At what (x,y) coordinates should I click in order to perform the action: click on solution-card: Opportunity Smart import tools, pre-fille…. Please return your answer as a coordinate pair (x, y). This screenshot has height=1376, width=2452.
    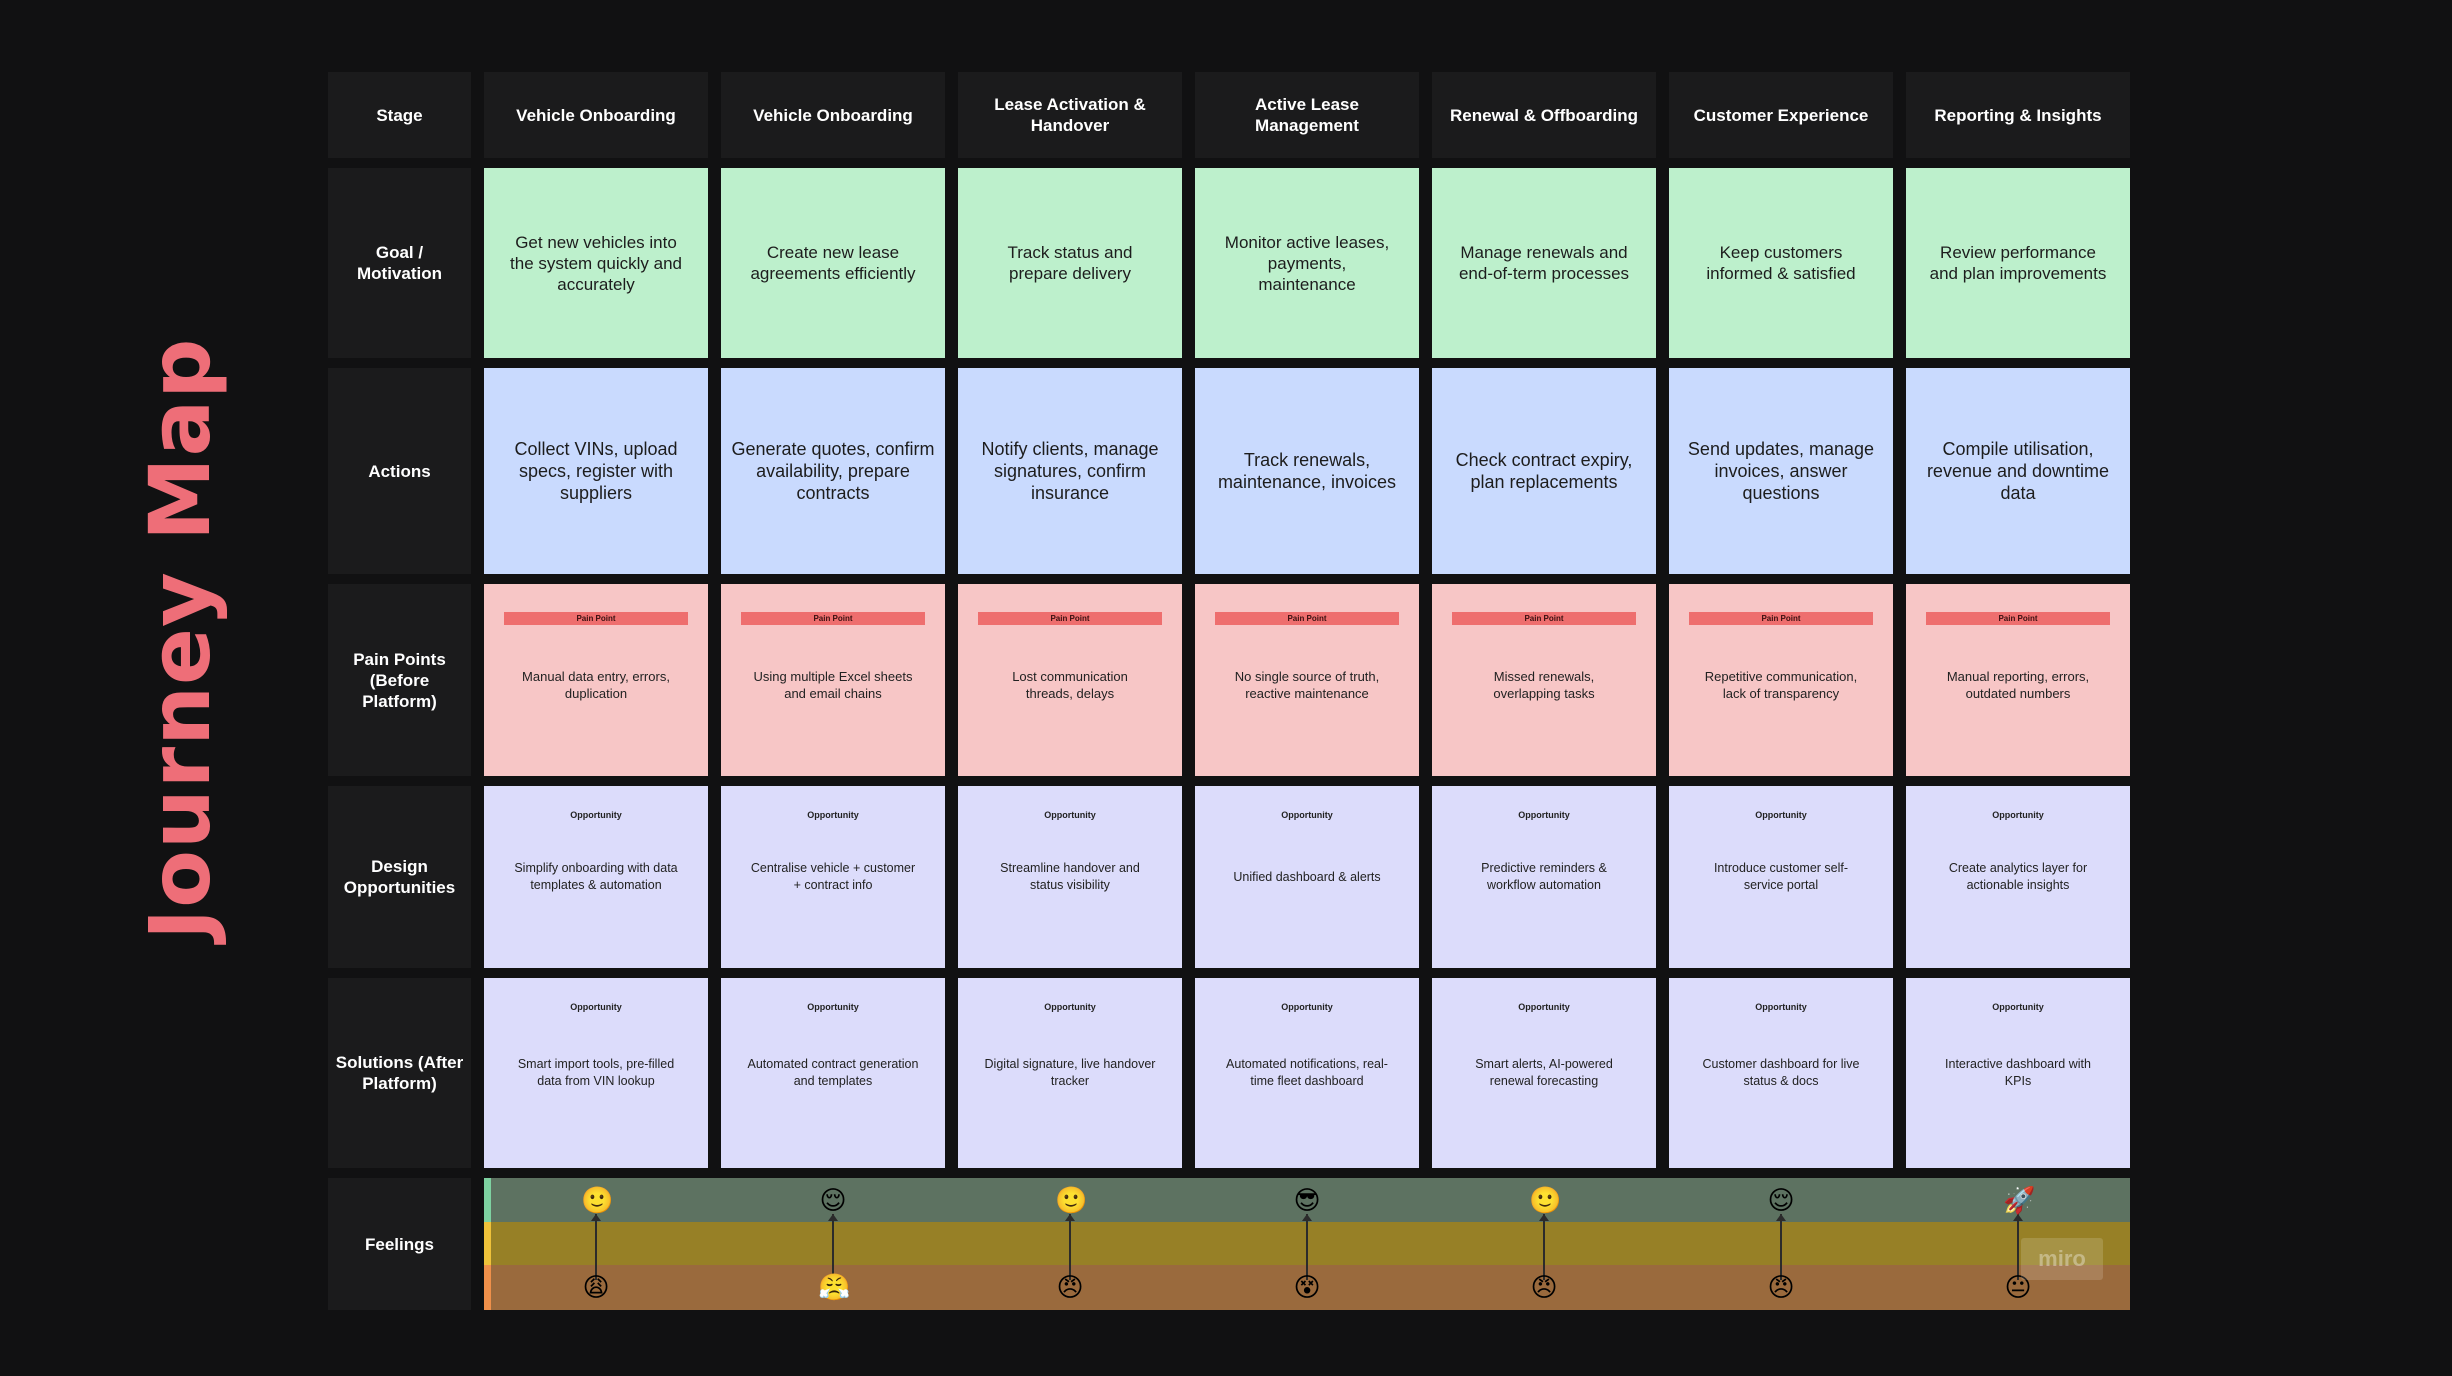
    Looking at the image, I should click on (596, 1073).